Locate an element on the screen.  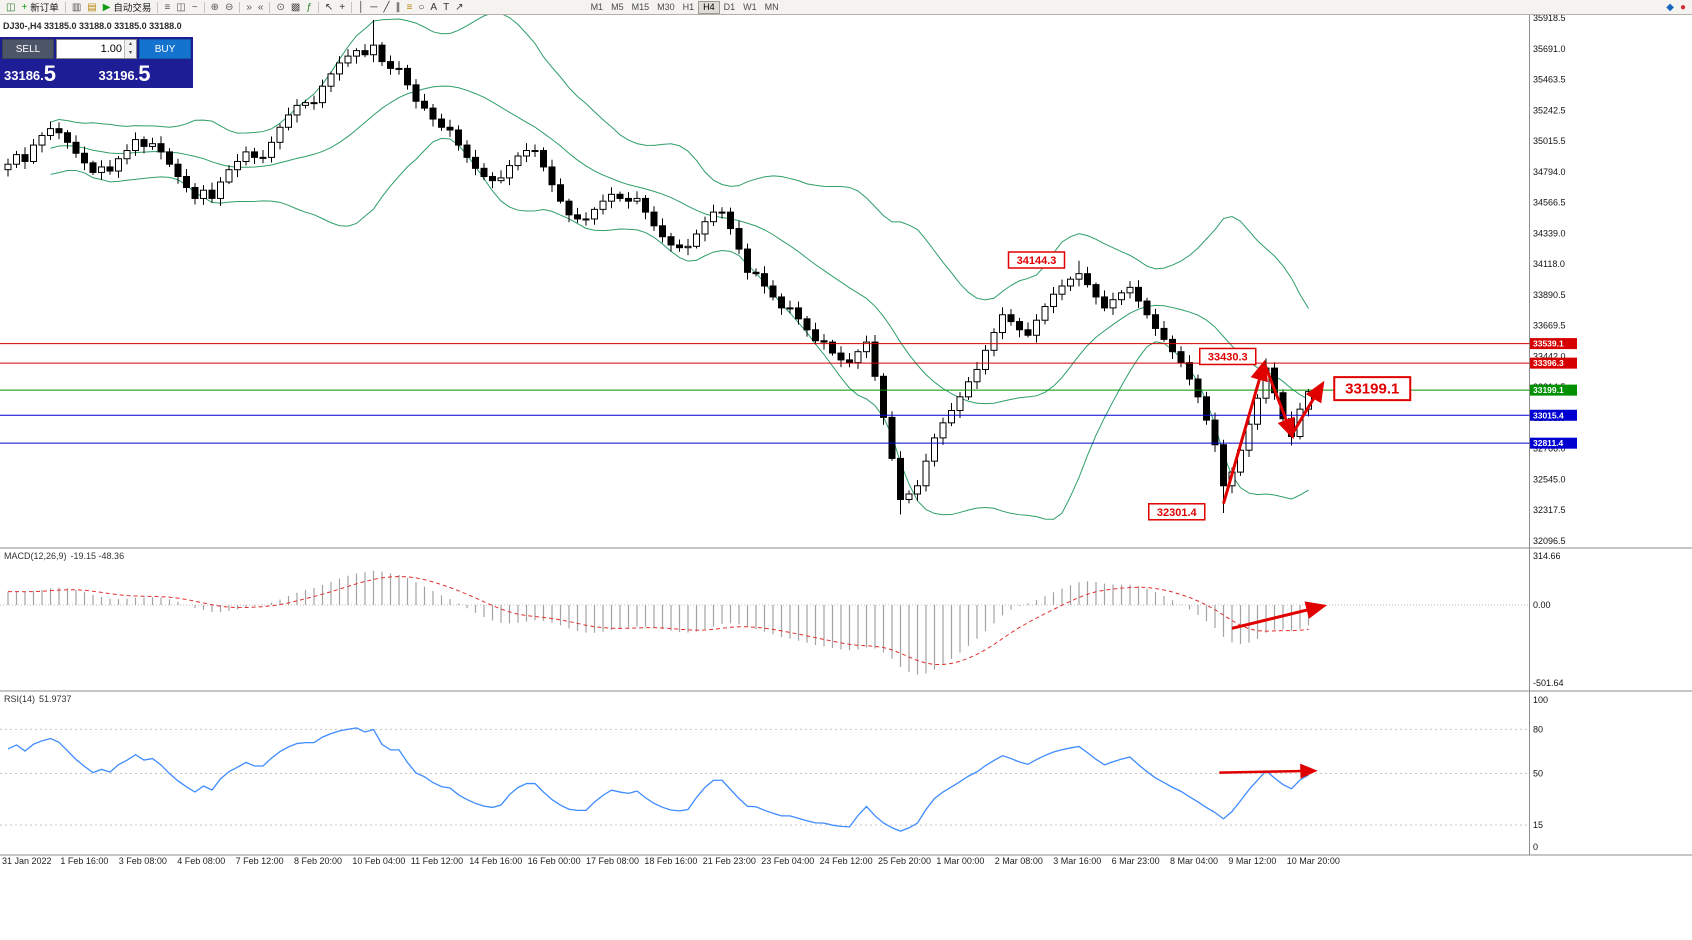
toolbar-separator is located at coordinates (270, 7).